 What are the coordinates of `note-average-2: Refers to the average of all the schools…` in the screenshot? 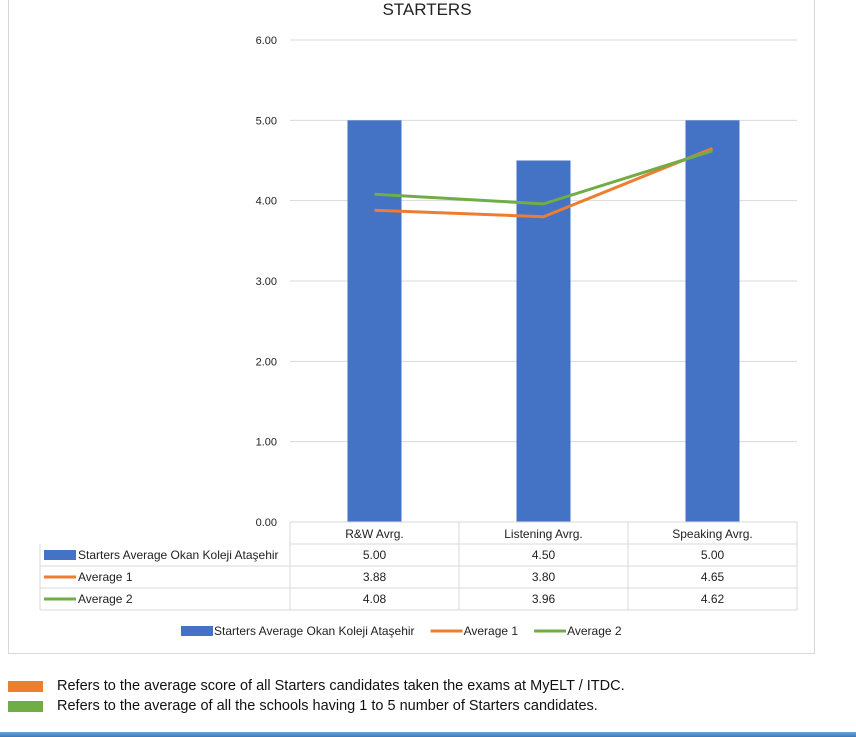 It's located at (303, 706).